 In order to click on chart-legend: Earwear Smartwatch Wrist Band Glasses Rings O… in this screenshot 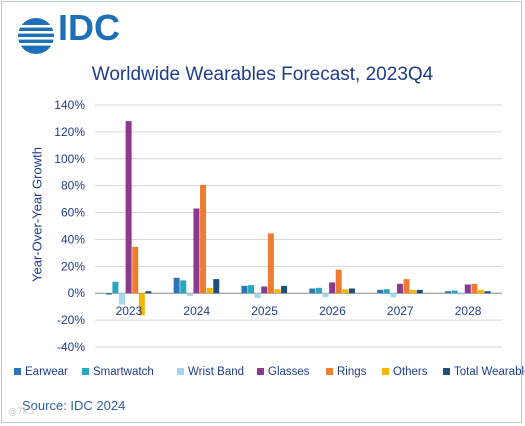, I will do `click(269, 374)`.